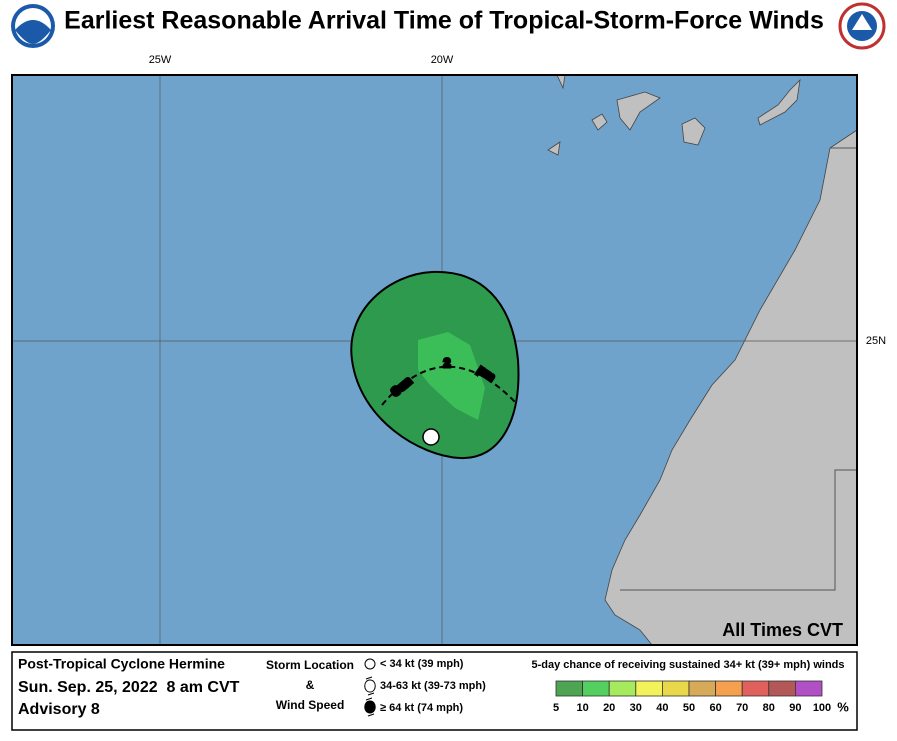 This screenshot has width=897, height=741. I want to click on scale-label: 60, so click(715, 708).